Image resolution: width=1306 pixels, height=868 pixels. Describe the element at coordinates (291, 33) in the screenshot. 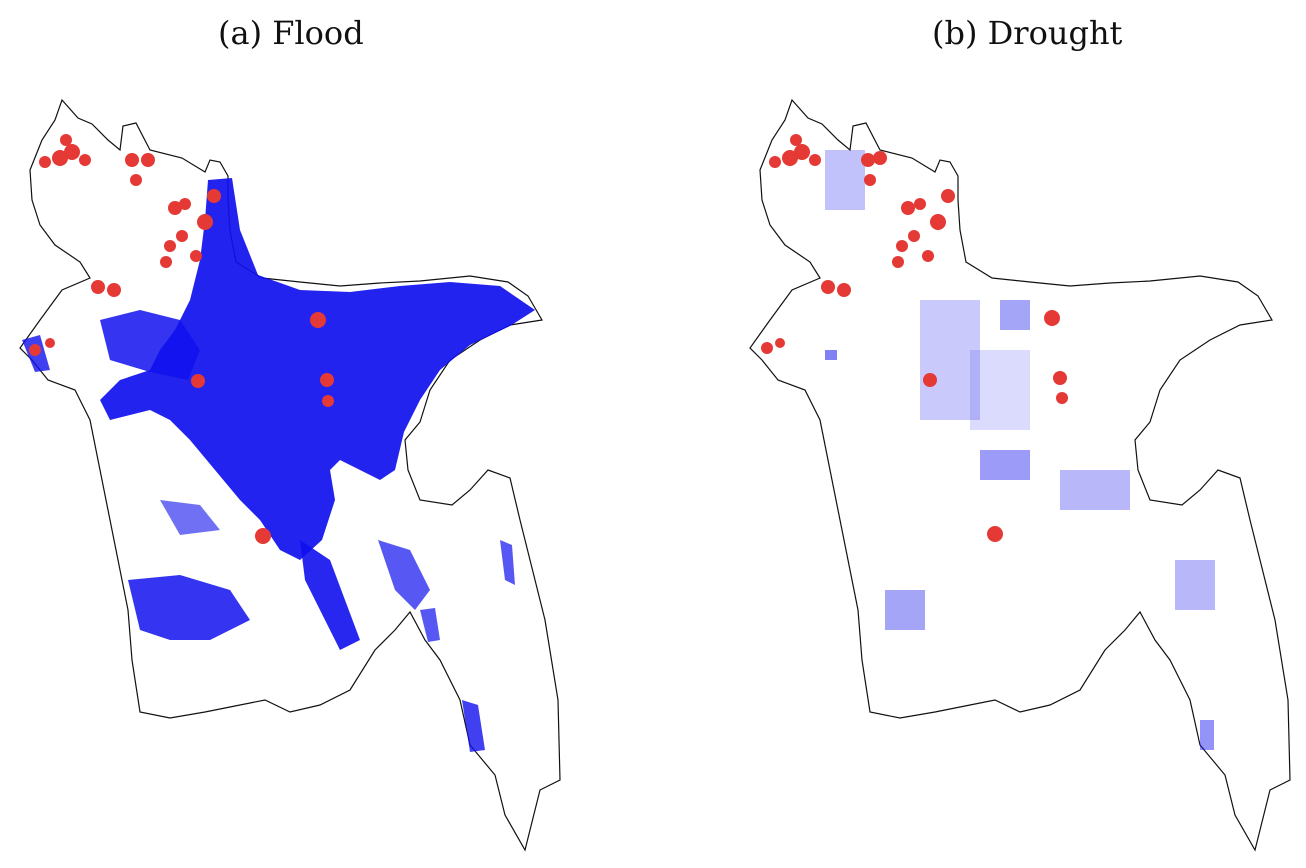

I see `panel-title-flood: (a) Flood` at that location.